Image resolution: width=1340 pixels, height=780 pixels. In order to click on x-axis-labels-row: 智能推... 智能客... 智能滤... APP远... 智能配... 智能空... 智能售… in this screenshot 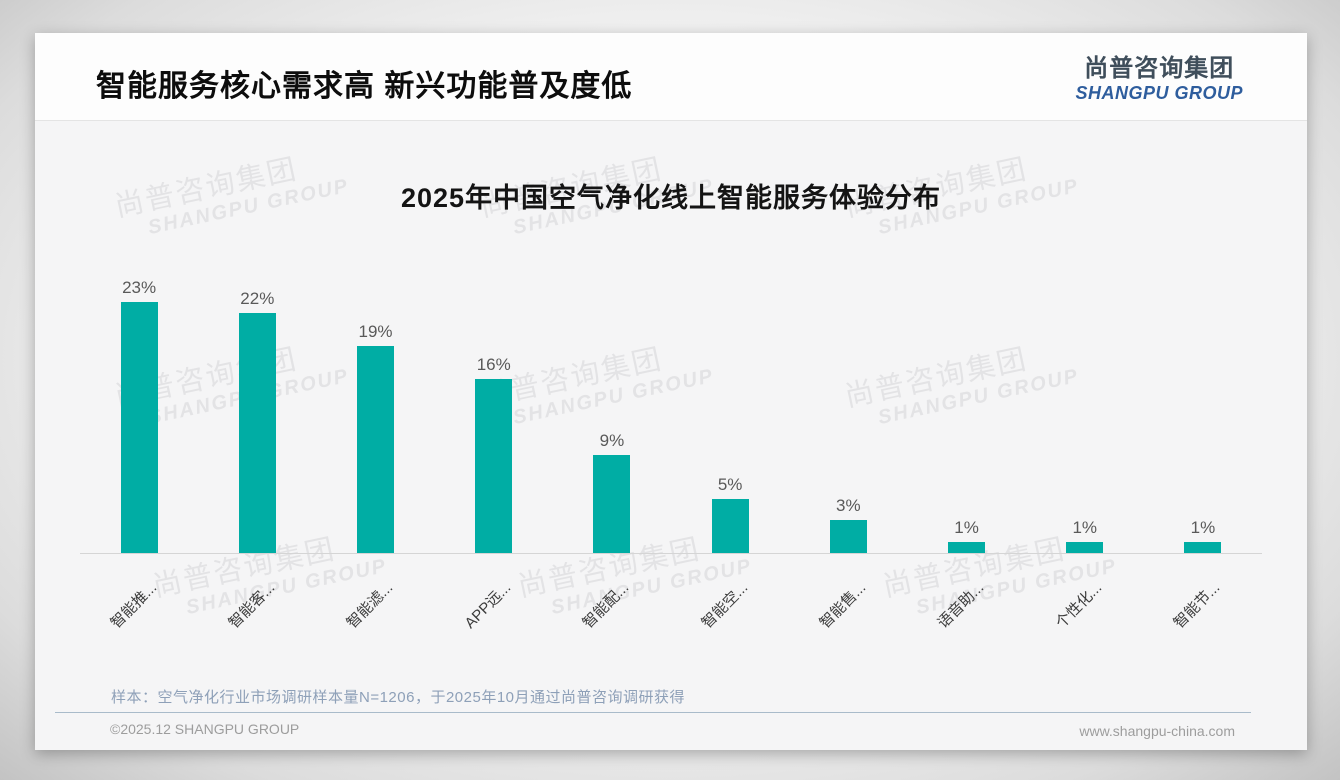, I will do `click(671, 615)`.